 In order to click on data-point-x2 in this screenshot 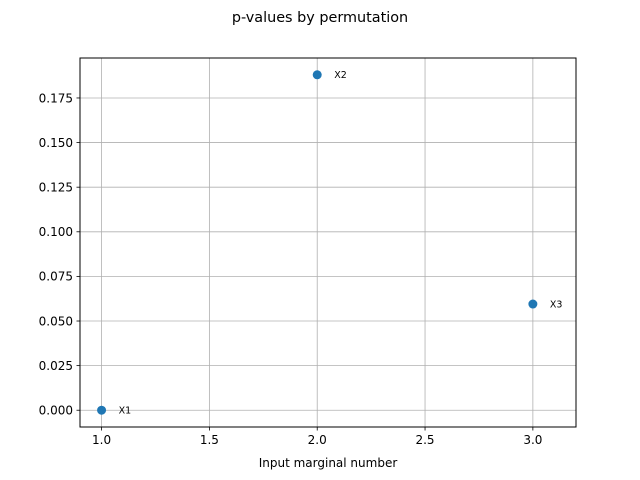, I will do `click(317, 75)`.